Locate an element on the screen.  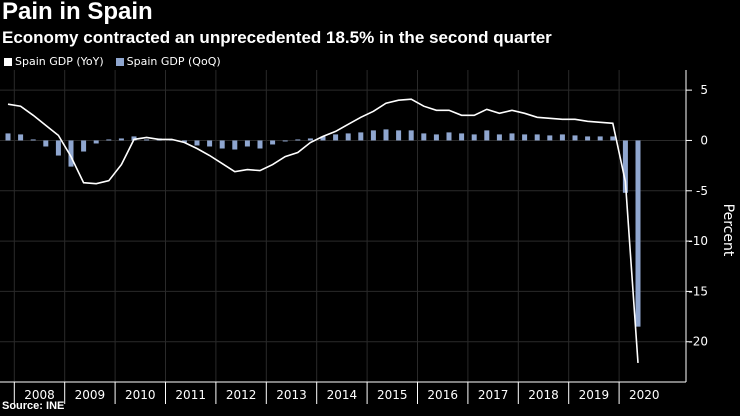
x-tick-label: 2018 is located at coordinates (543, 395).